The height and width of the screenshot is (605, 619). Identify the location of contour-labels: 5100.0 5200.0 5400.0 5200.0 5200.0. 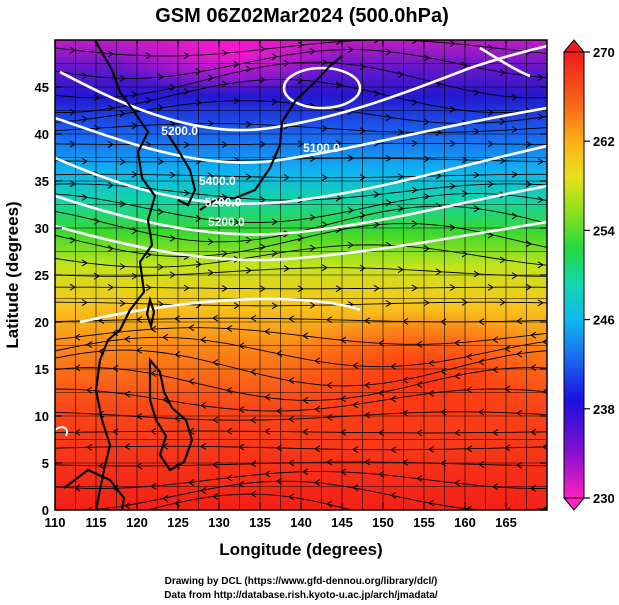
(250, 176).